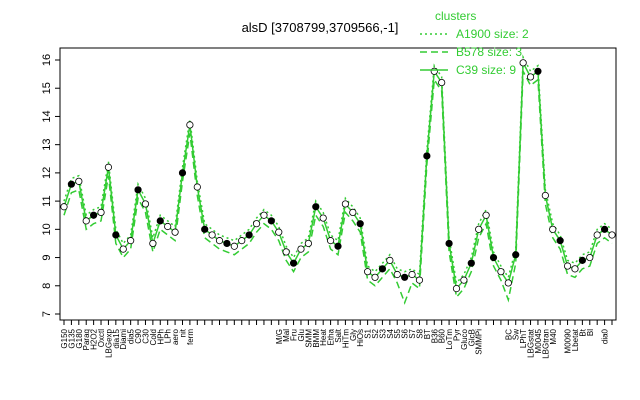  I want to click on y-tick-label: 12, so click(47, 173).